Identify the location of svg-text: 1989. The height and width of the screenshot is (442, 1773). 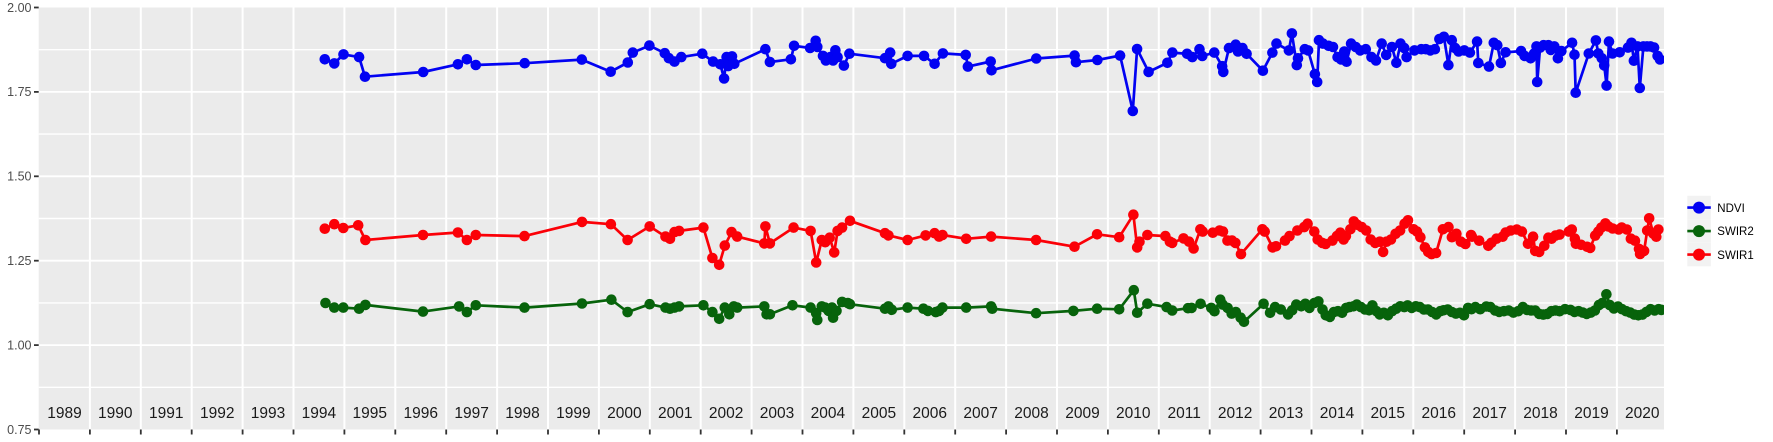
(64, 413).